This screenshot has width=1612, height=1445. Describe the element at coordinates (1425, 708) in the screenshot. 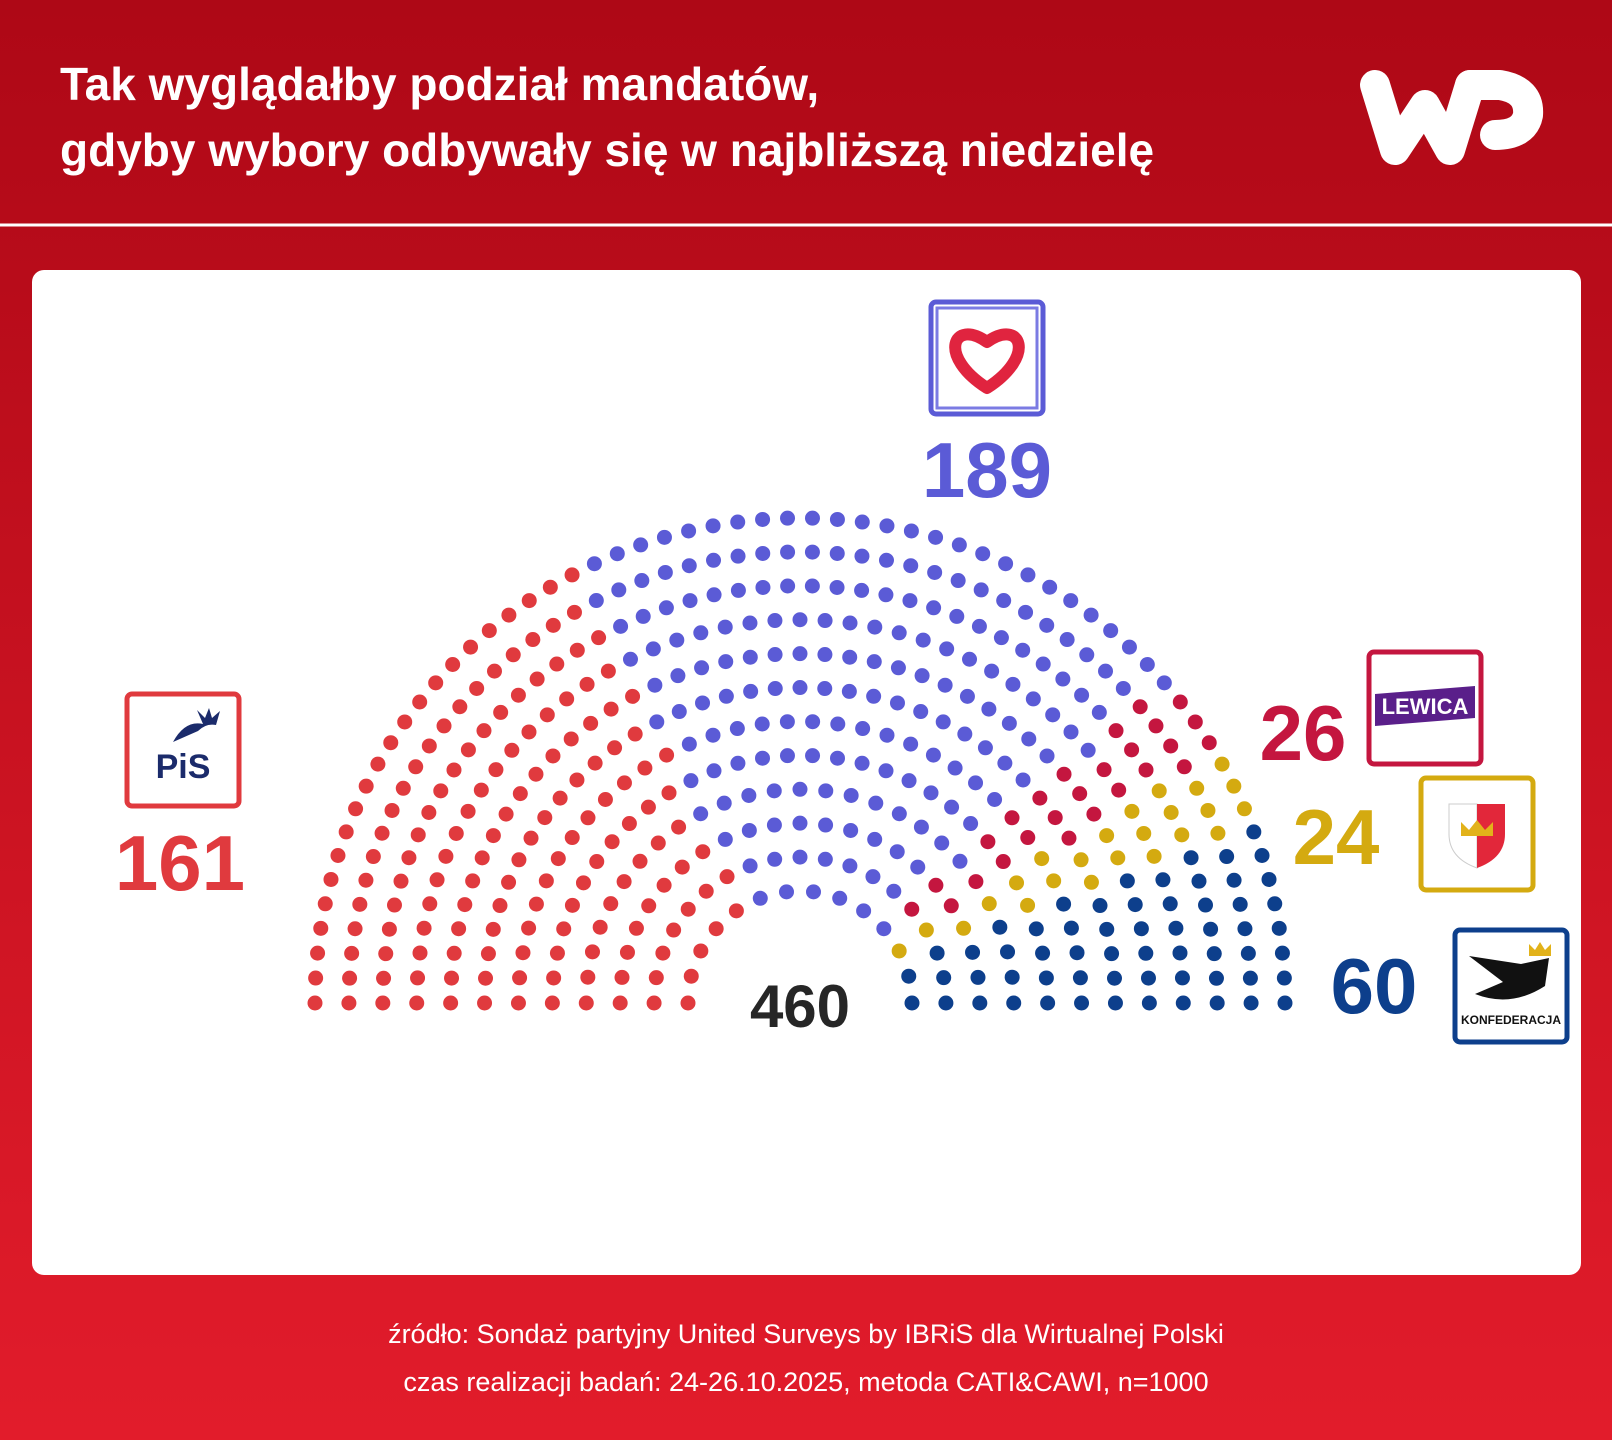

I see `party-logo: LEWICA` at that location.